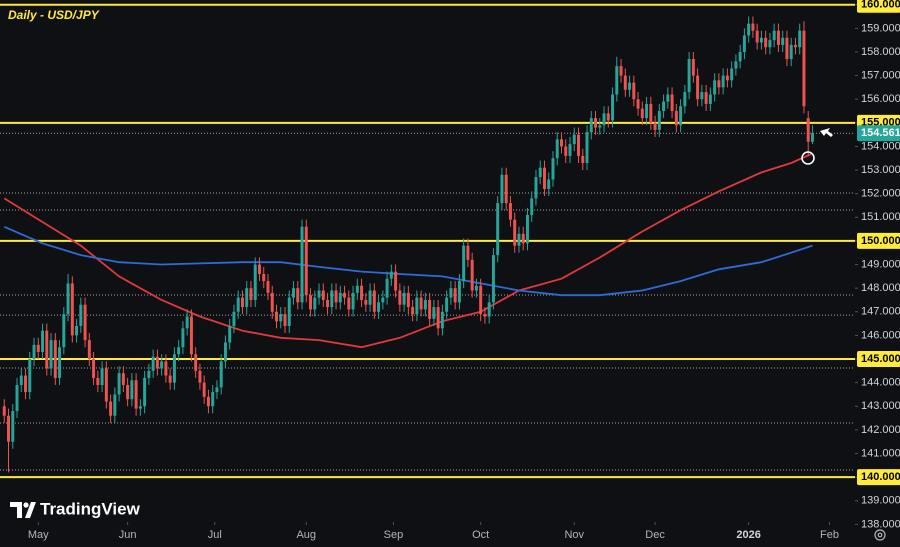 Image resolution: width=900 pixels, height=547 pixels. I want to click on brand-logo: TradingView, so click(75, 508).